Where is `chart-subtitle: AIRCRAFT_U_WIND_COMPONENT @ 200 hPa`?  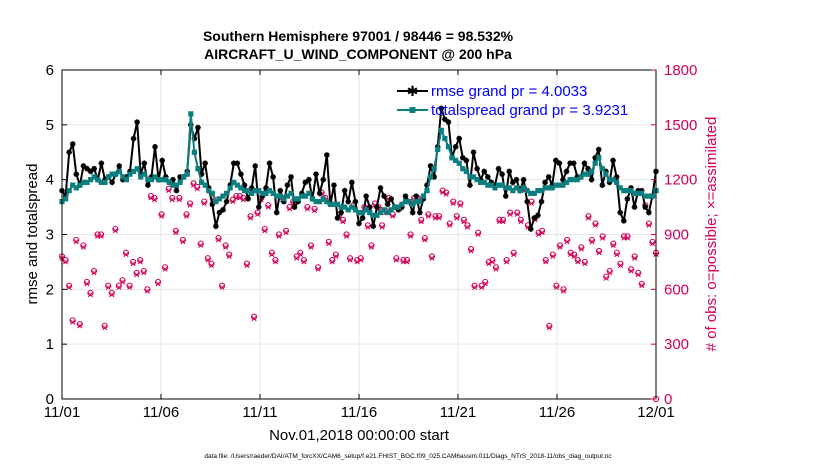 chart-subtitle: AIRCRAFT_U_WIND_COMPONENT @ 200 hPa is located at coordinates (358, 54).